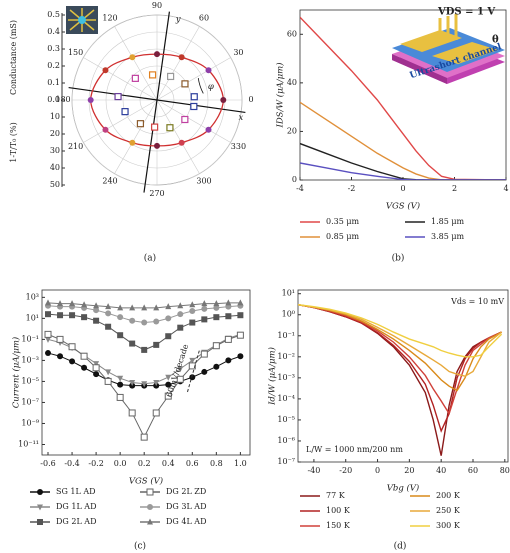 This screenshot has width=510, height=553. Describe the element at coordinates (156, 193) in the screenshot. I see `angle-label: 270` at that location.